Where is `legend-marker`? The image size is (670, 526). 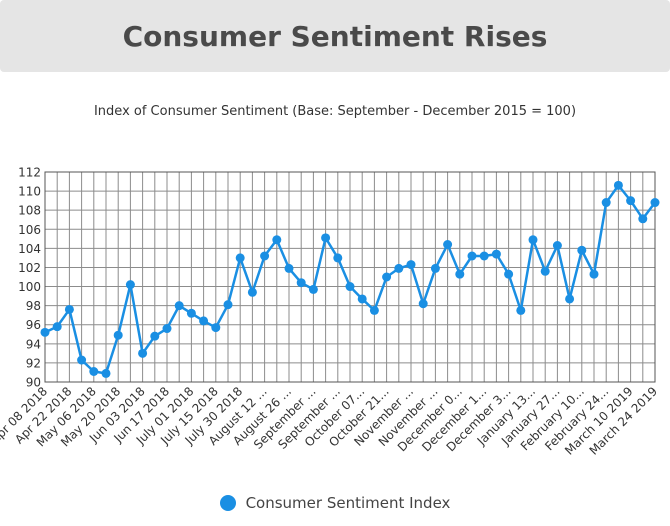 legend-marker is located at coordinates (227, 503).